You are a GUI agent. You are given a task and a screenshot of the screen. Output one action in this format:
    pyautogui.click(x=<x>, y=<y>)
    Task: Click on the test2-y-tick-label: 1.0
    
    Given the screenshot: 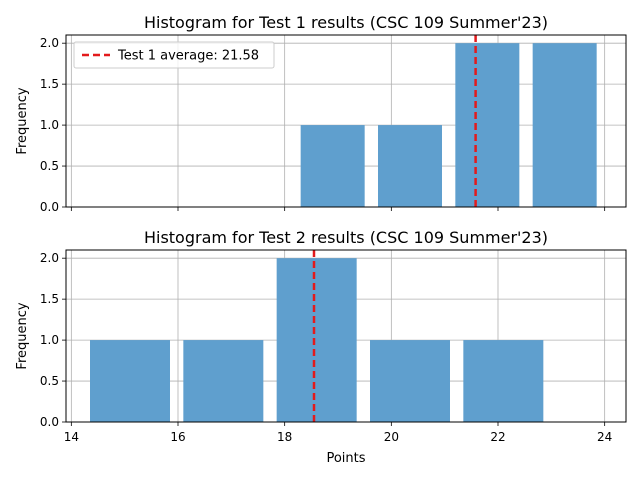 What is the action you would take?
    pyautogui.click(x=49, y=340)
    